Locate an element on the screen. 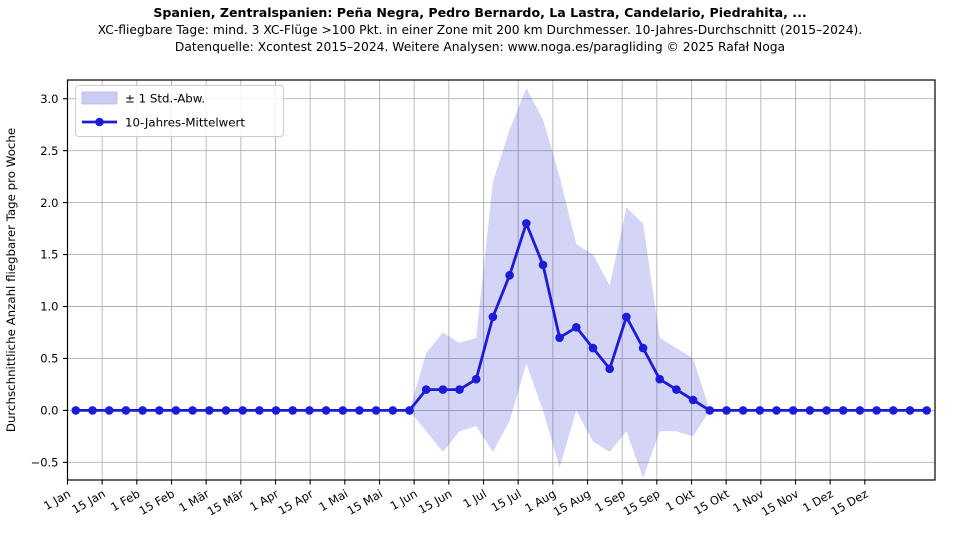 The height and width of the screenshot is (540, 960). x-tick-label: 15 Aug is located at coordinates (572, 502).